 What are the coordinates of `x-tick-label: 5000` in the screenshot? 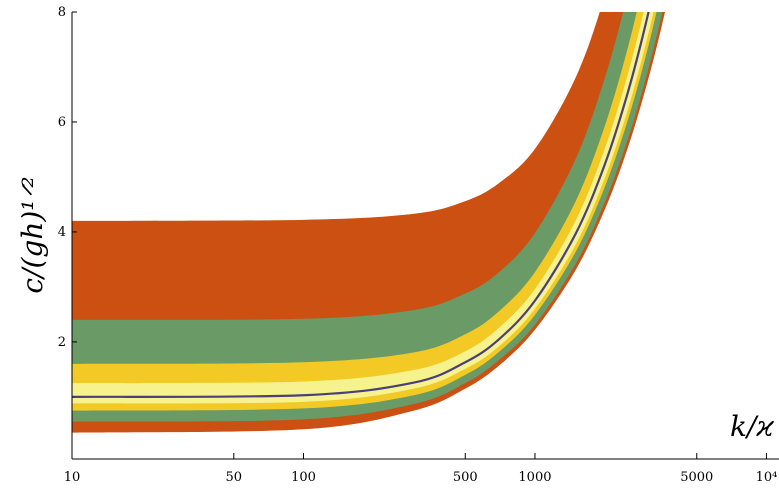 It's located at (696, 477).